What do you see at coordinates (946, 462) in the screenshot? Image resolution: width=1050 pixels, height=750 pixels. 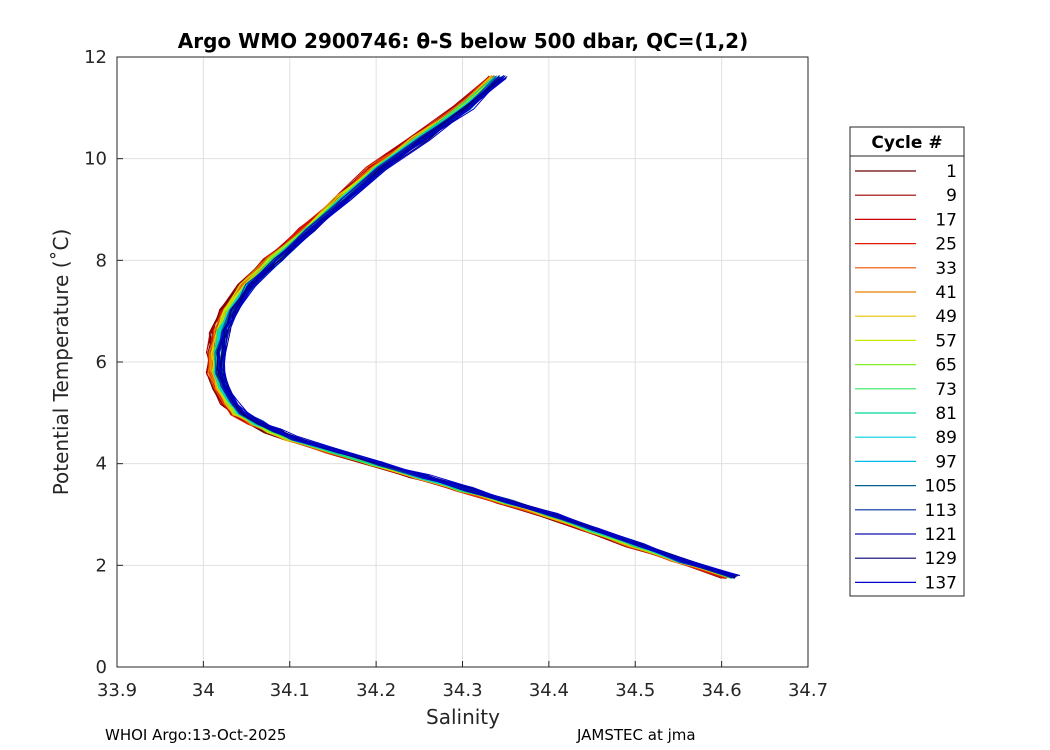 I see `legend-label: 97` at bounding box center [946, 462].